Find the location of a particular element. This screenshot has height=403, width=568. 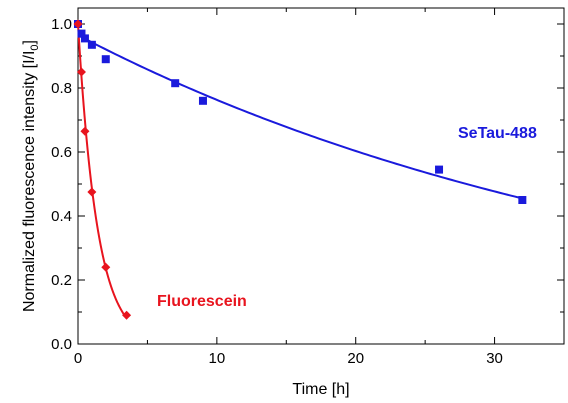

x-tick-label: 20 is located at coordinates (355, 358).